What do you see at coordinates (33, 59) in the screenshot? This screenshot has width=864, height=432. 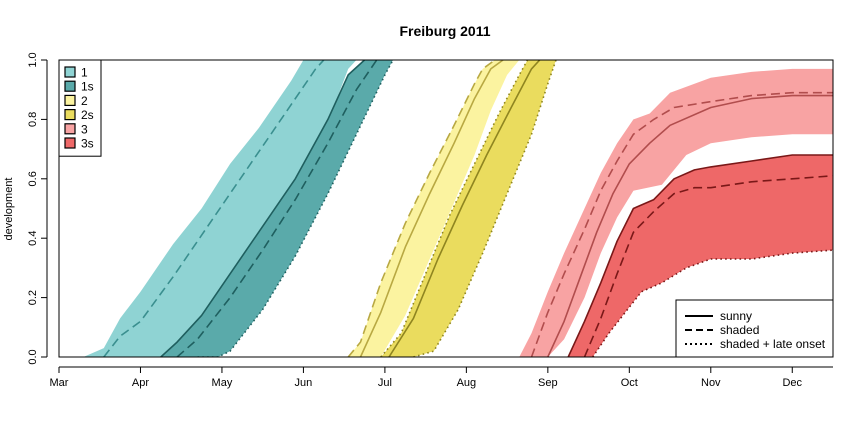 I see `y-tick-label-1.0: 1.0` at bounding box center [33, 59].